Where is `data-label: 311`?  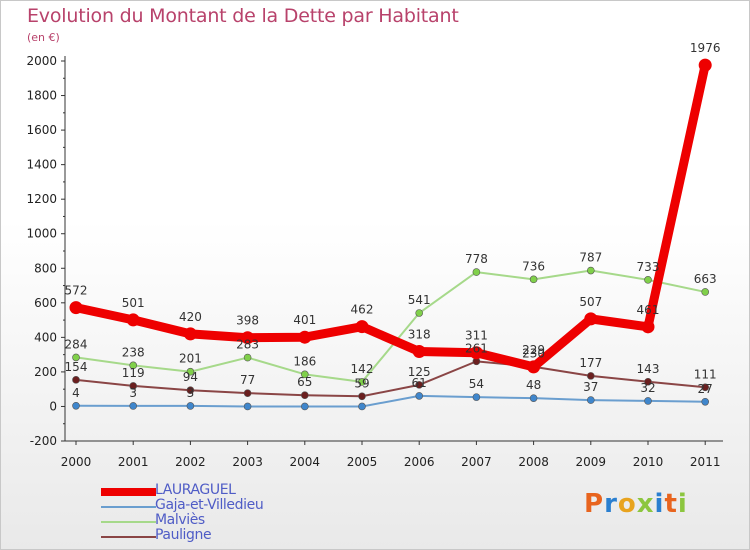 data-label: 311 is located at coordinates (476, 336).